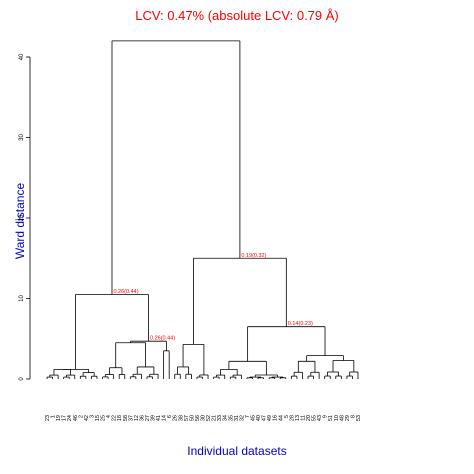 This screenshot has height=474, width=474. What do you see at coordinates (242, 418) in the screenshot?
I see `leaf-label: 32` at bounding box center [242, 418].